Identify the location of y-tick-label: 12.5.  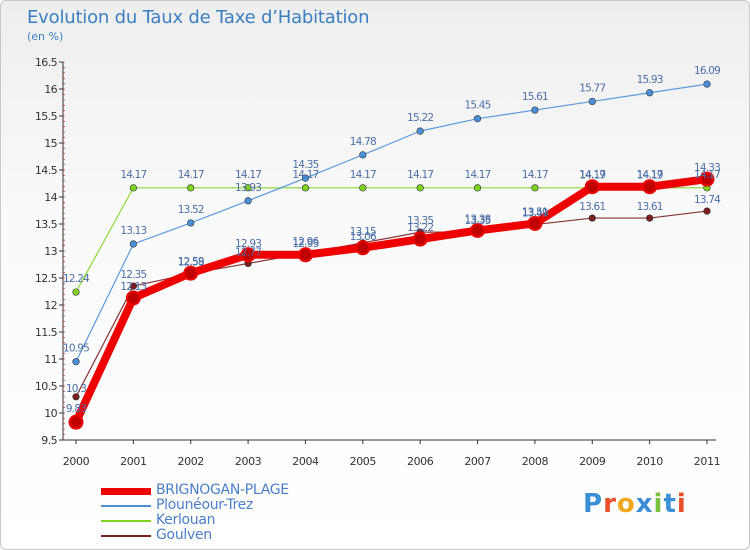
(46, 278).